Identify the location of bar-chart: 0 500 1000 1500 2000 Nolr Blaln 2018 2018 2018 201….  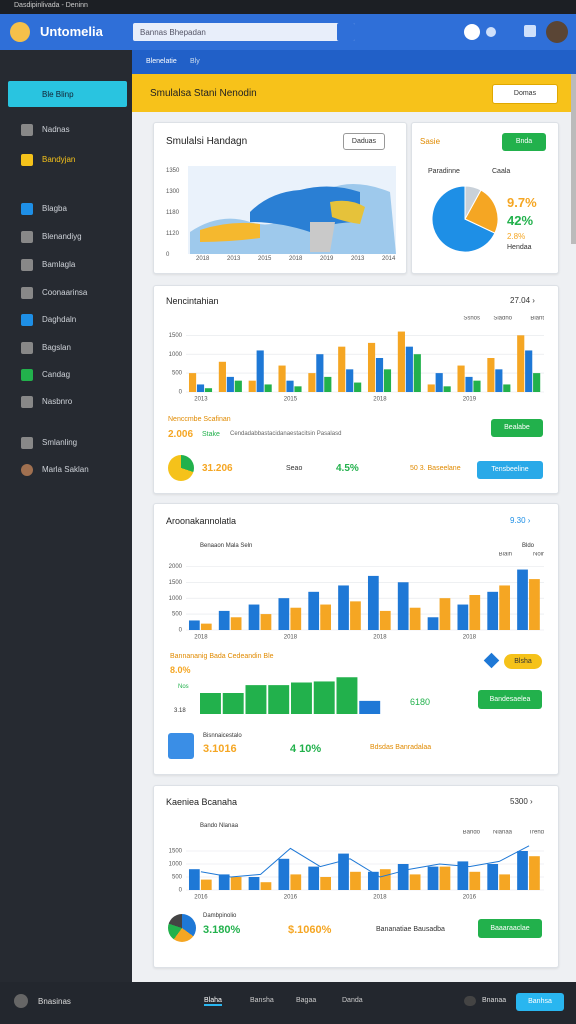
(356, 596).